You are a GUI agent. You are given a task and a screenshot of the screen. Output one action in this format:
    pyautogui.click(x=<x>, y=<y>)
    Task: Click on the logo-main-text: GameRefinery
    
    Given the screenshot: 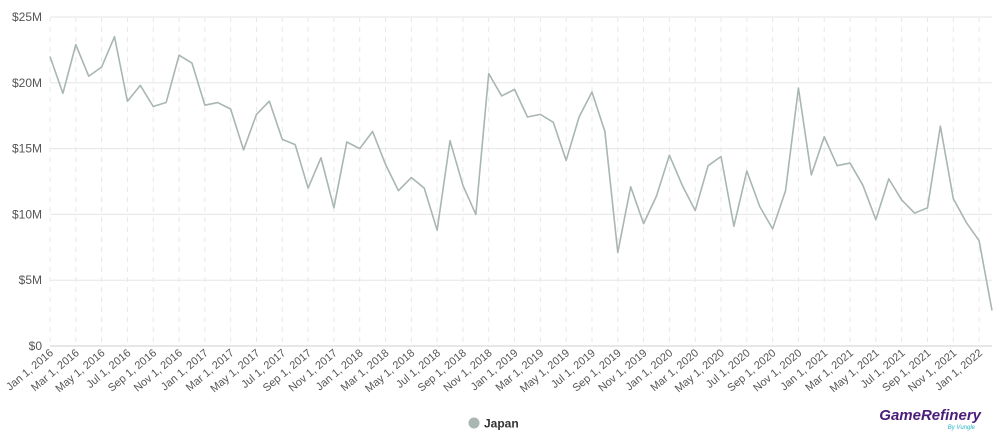 What is the action you would take?
    pyautogui.click(x=930, y=415)
    